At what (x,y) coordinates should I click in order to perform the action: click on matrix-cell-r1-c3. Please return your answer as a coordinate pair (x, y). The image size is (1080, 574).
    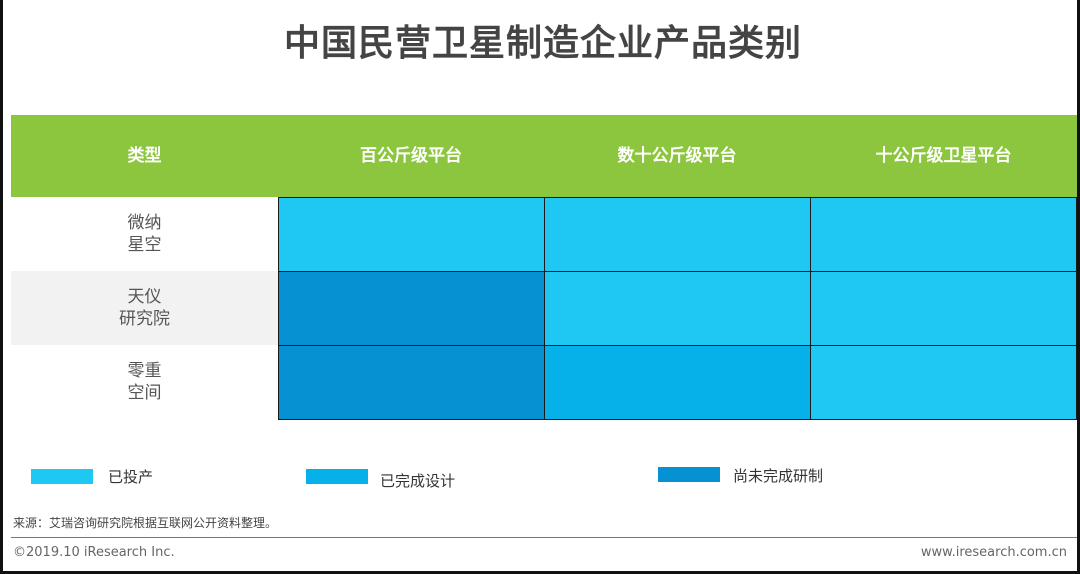
    Looking at the image, I should click on (943, 234).